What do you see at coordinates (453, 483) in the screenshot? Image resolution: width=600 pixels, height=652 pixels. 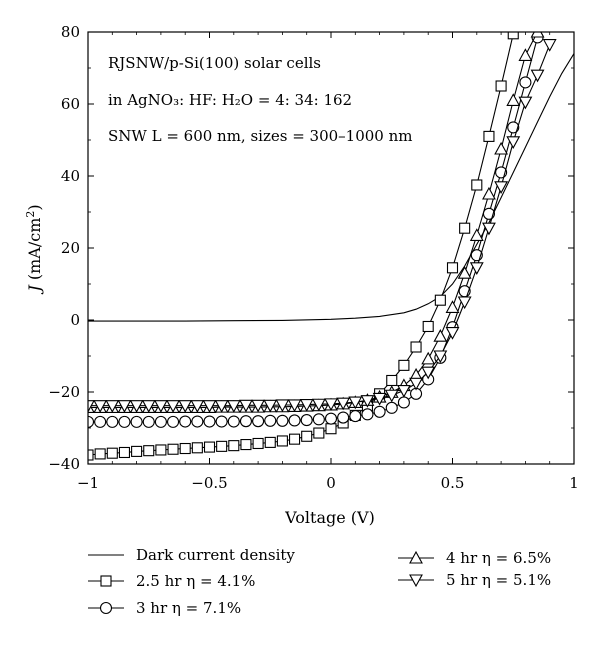 I see `x-tick-label: 0.5` at bounding box center [453, 483].